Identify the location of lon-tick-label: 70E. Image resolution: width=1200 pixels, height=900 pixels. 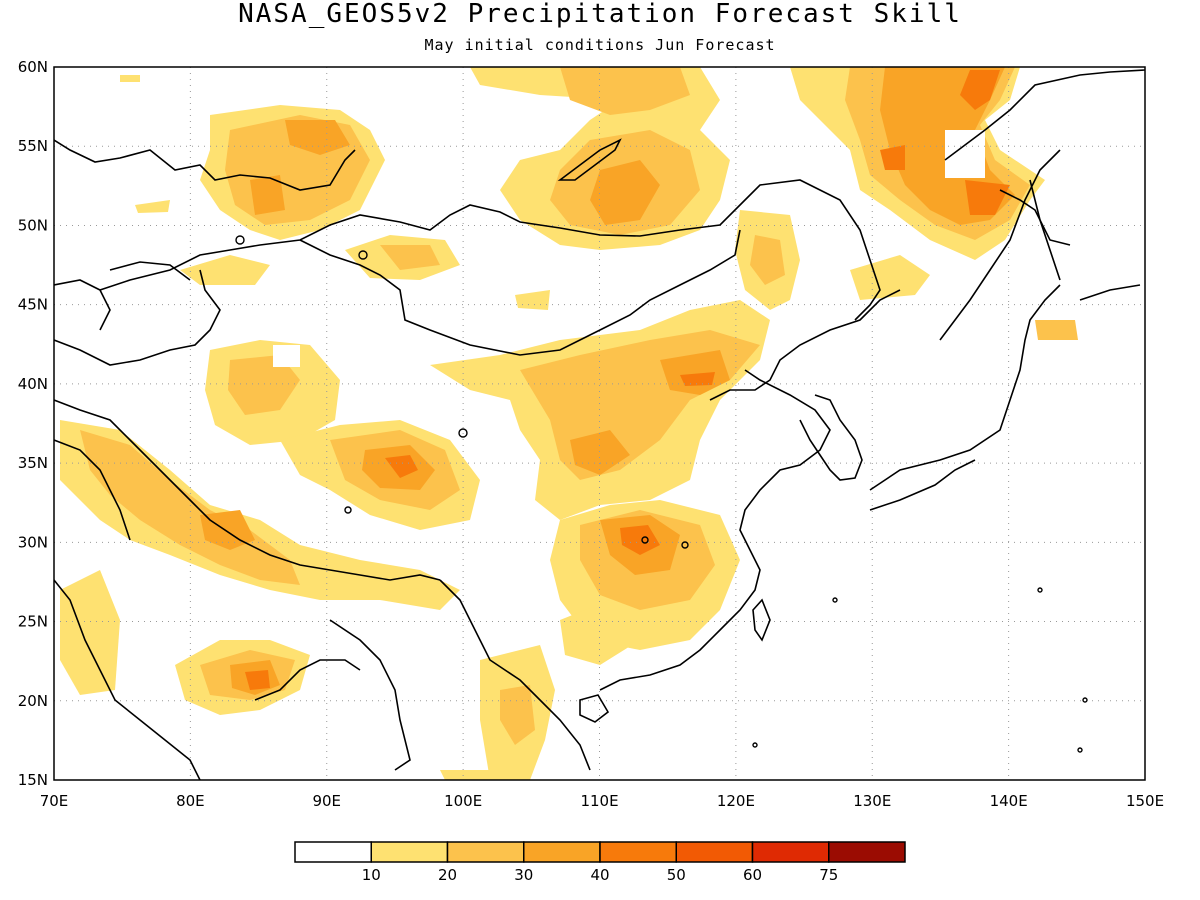
(54, 801).